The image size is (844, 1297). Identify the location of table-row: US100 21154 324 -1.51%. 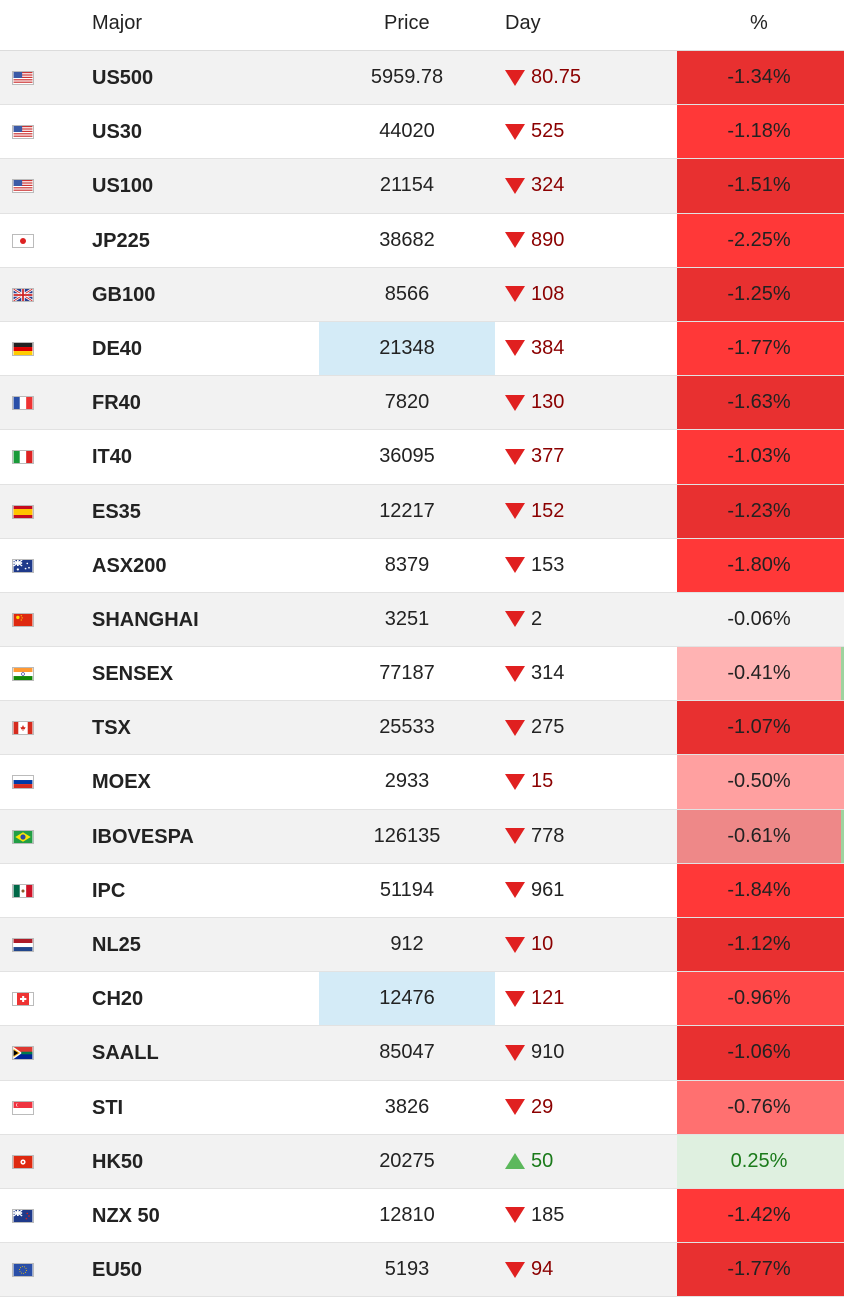
(422, 186).